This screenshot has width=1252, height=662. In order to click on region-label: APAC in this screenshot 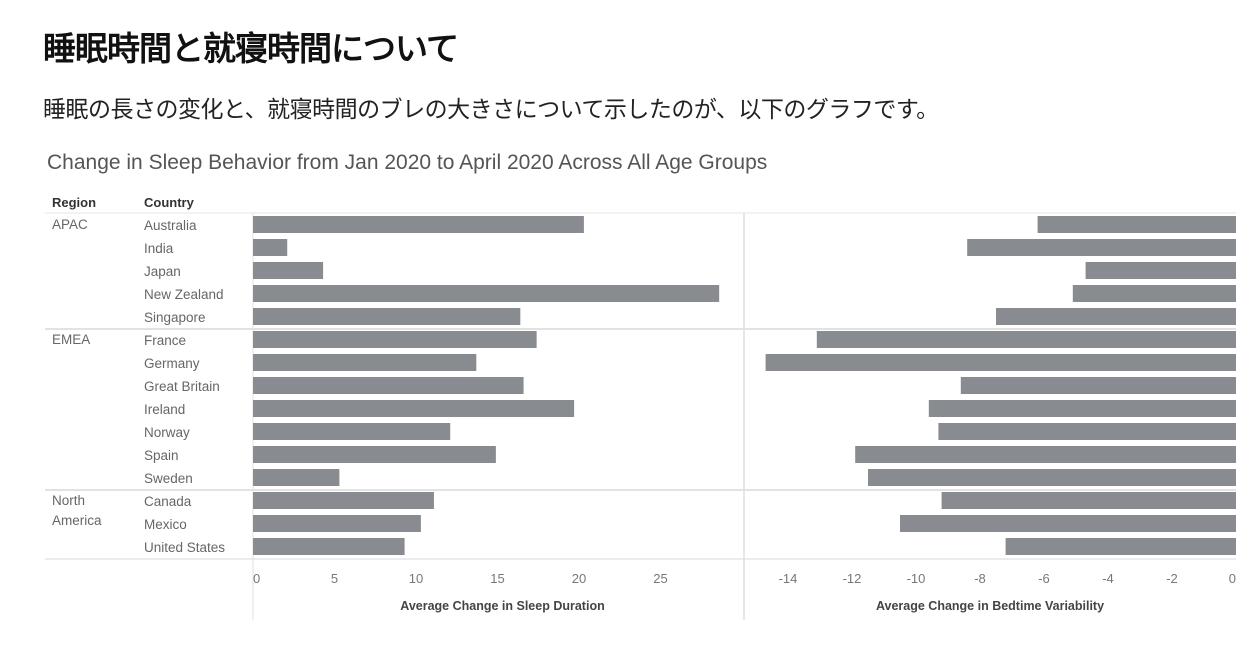, I will do `click(70, 224)`.